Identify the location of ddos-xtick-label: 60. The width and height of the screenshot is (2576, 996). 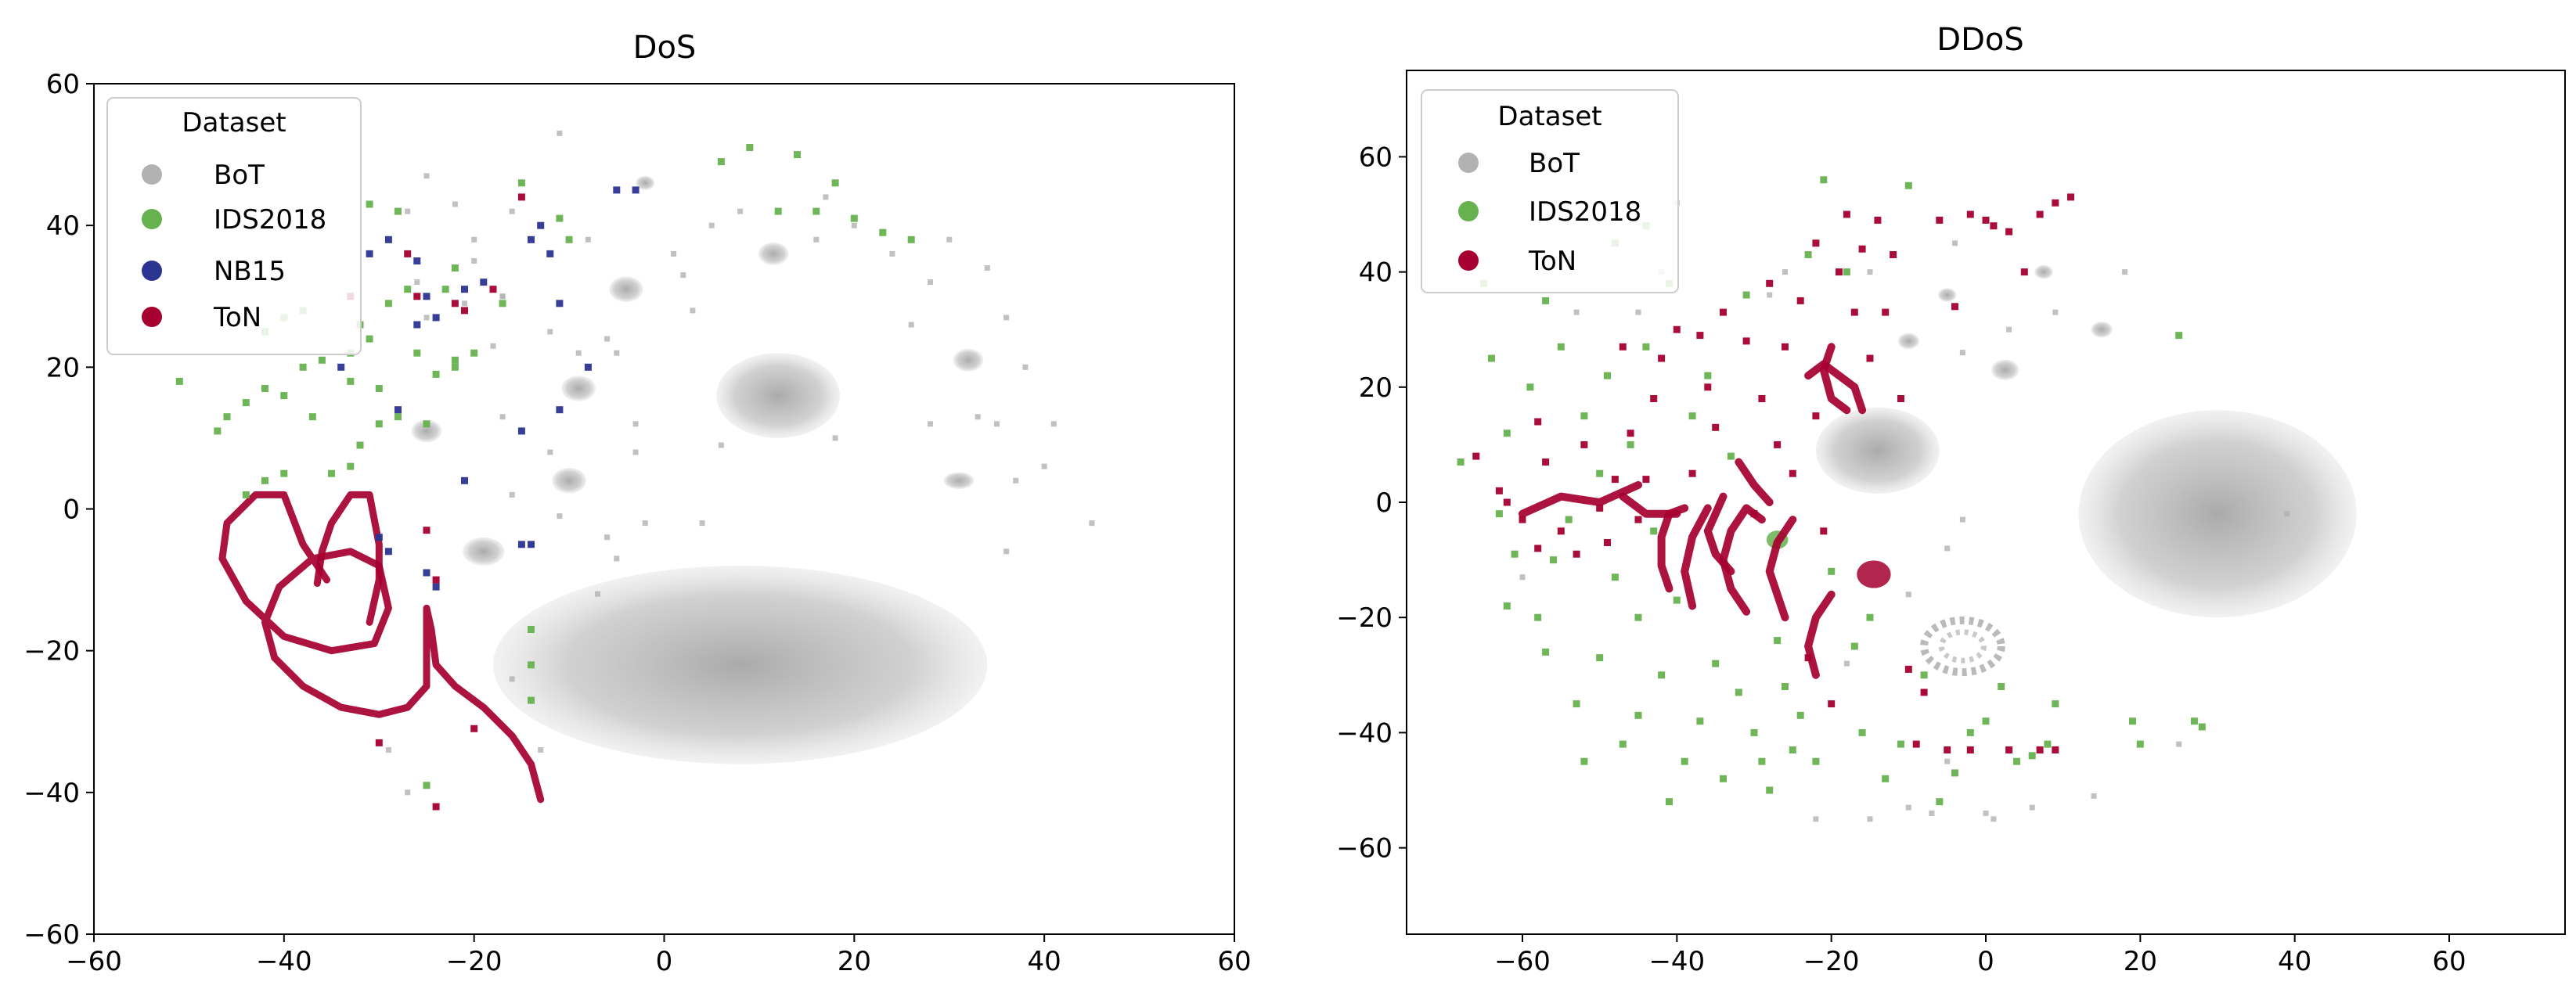
(2449, 961).